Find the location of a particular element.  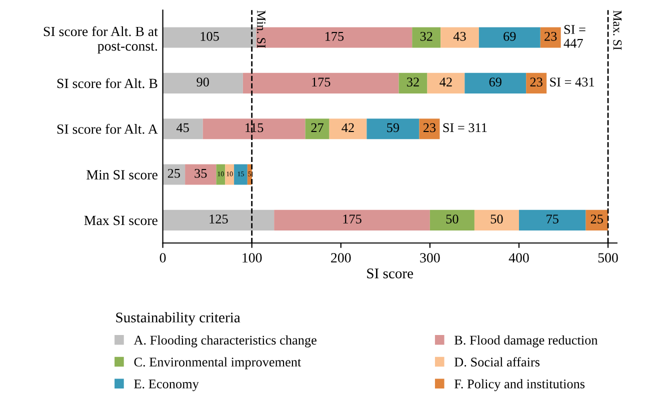

data-label: 115 is located at coordinates (255, 127).